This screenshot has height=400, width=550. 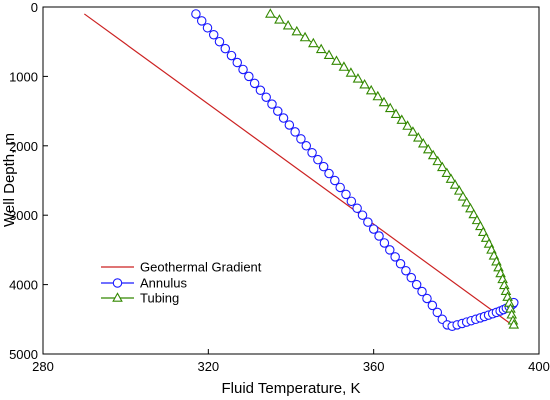 What do you see at coordinates (291, 388) in the screenshot?
I see `x-axis-label: Fluid Temperature, K` at bounding box center [291, 388].